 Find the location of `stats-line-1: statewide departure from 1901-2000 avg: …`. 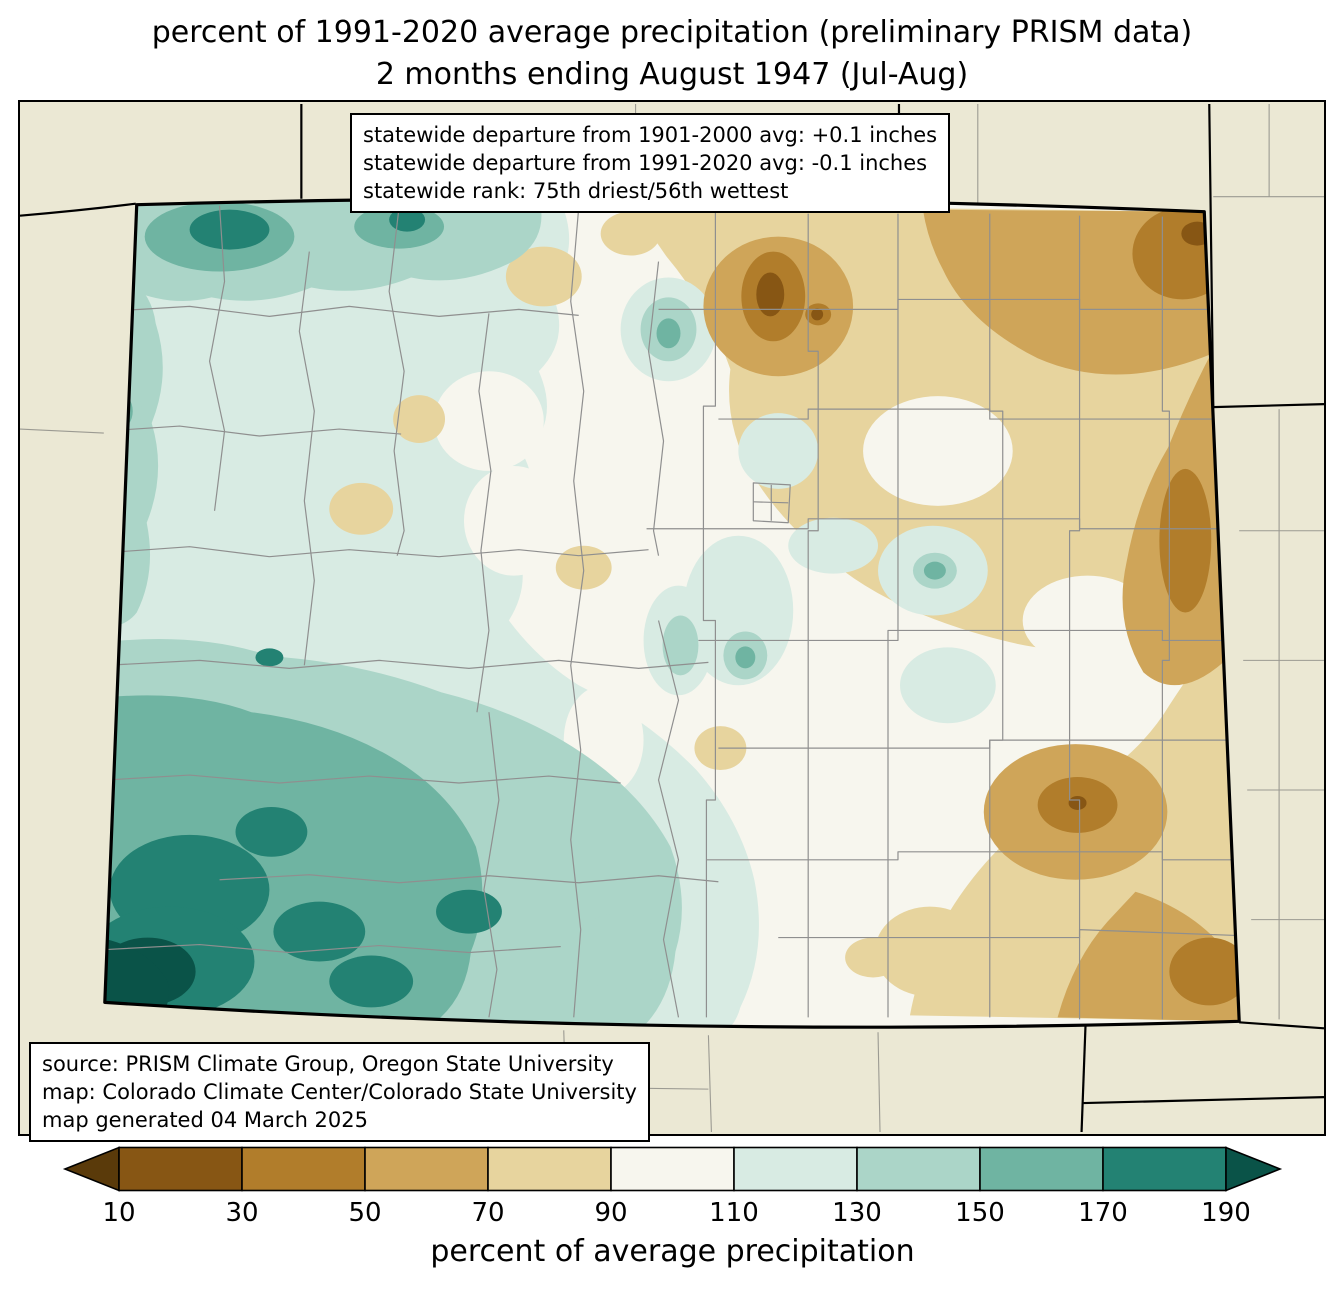

stats-line-1: statewide departure from 1901-2000 avg: … is located at coordinates (650, 135).